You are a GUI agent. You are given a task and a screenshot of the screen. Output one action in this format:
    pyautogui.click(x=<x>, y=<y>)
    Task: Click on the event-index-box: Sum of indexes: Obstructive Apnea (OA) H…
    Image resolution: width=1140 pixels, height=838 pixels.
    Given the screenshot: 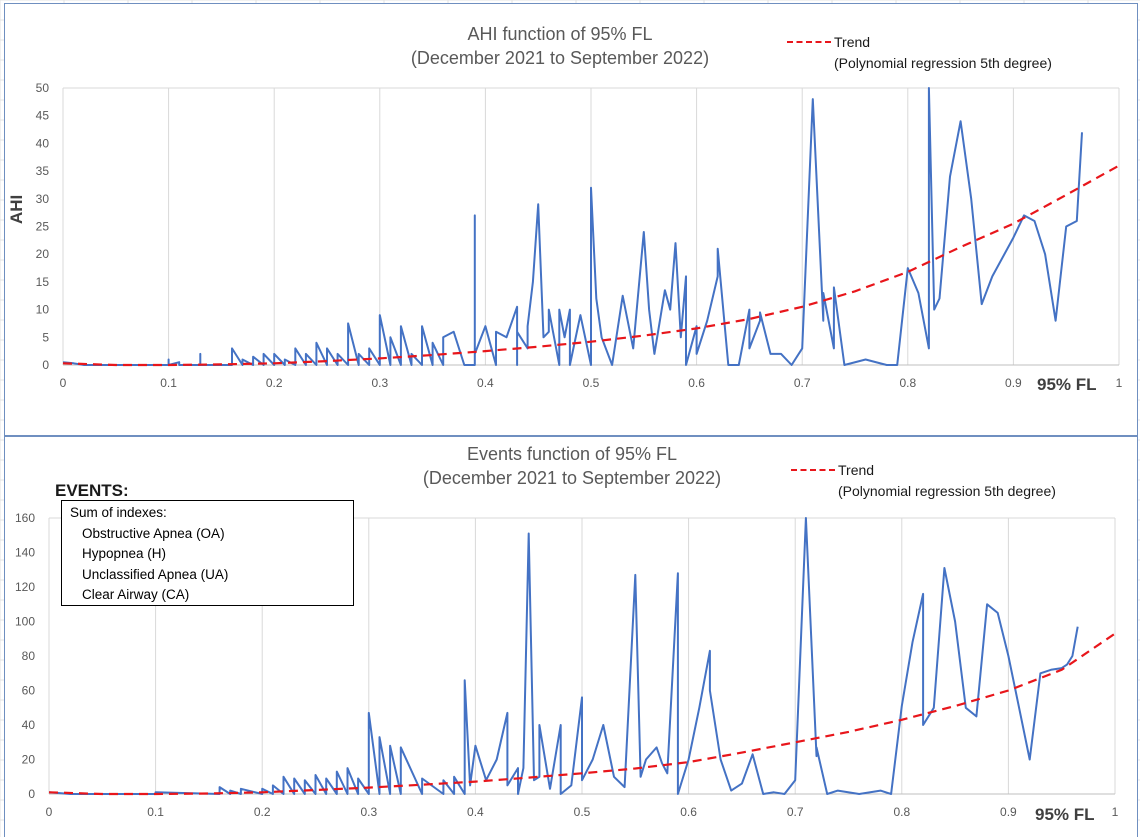 What is the action you would take?
    pyautogui.click(x=207, y=553)
    